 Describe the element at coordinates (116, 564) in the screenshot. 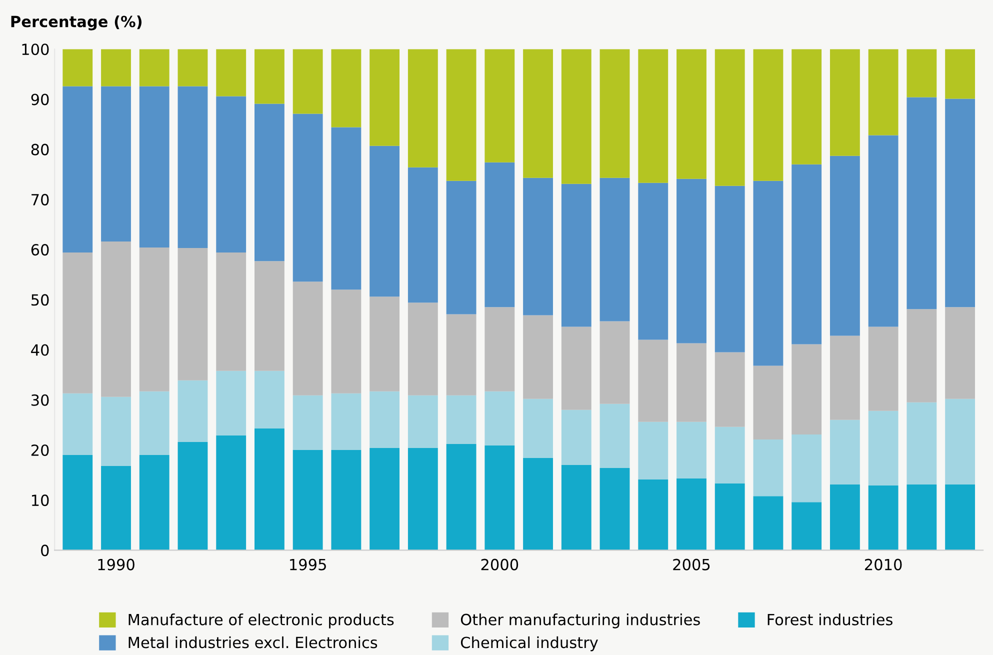

I see `x-tick-label: 1990` at that location.